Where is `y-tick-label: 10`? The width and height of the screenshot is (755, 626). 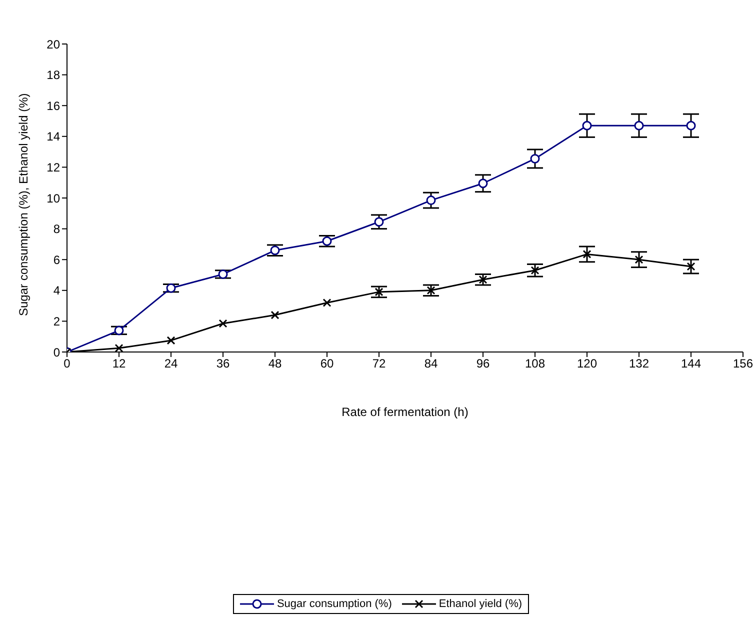 y-tick-label: 10 is located at coordinates (53, 198).